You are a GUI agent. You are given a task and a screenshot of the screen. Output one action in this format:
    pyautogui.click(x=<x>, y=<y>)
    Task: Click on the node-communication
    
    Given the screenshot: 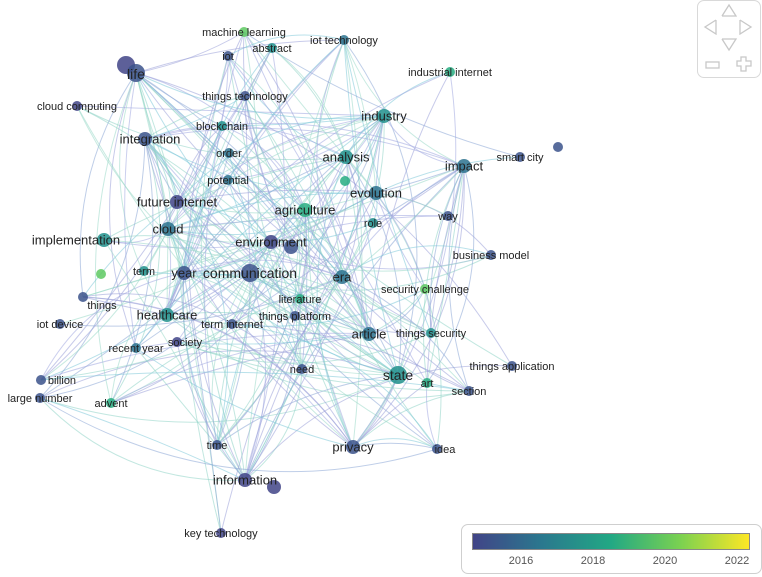 What is the action you would take?
    pyautogui.click(x=250, y=273)
    